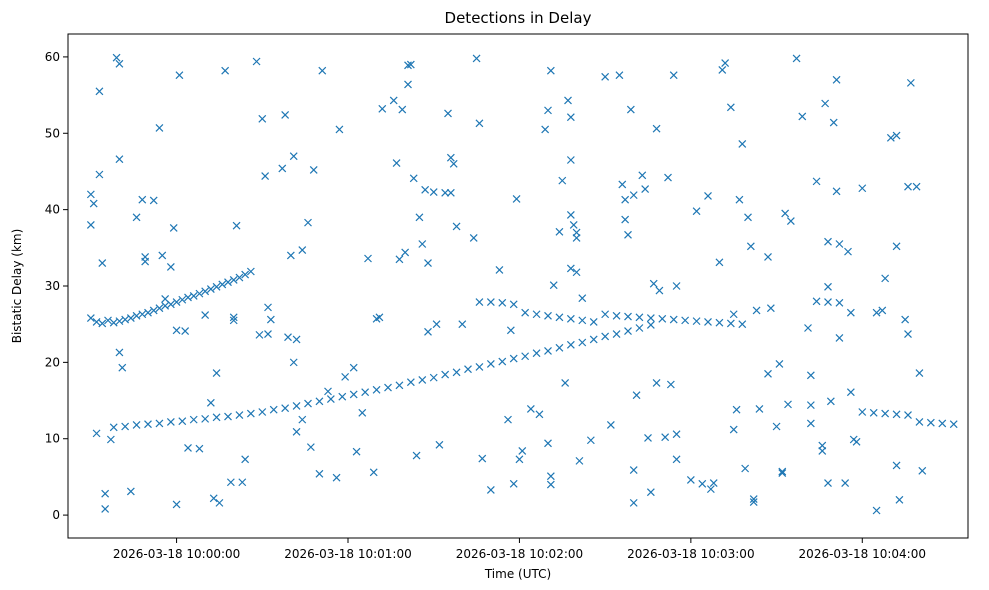 The image size is (989, 590). Describe the element at coordinates (52, 286) in the screenshot. I see `y-tick-label: 30` at that location.